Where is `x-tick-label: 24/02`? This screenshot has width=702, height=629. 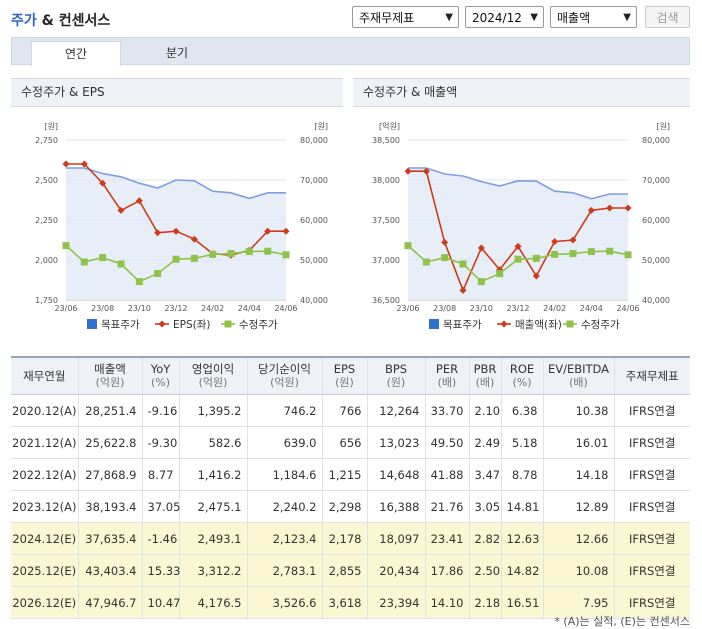
x-tick-label: 24/02 is located at coordinates (212, 308).